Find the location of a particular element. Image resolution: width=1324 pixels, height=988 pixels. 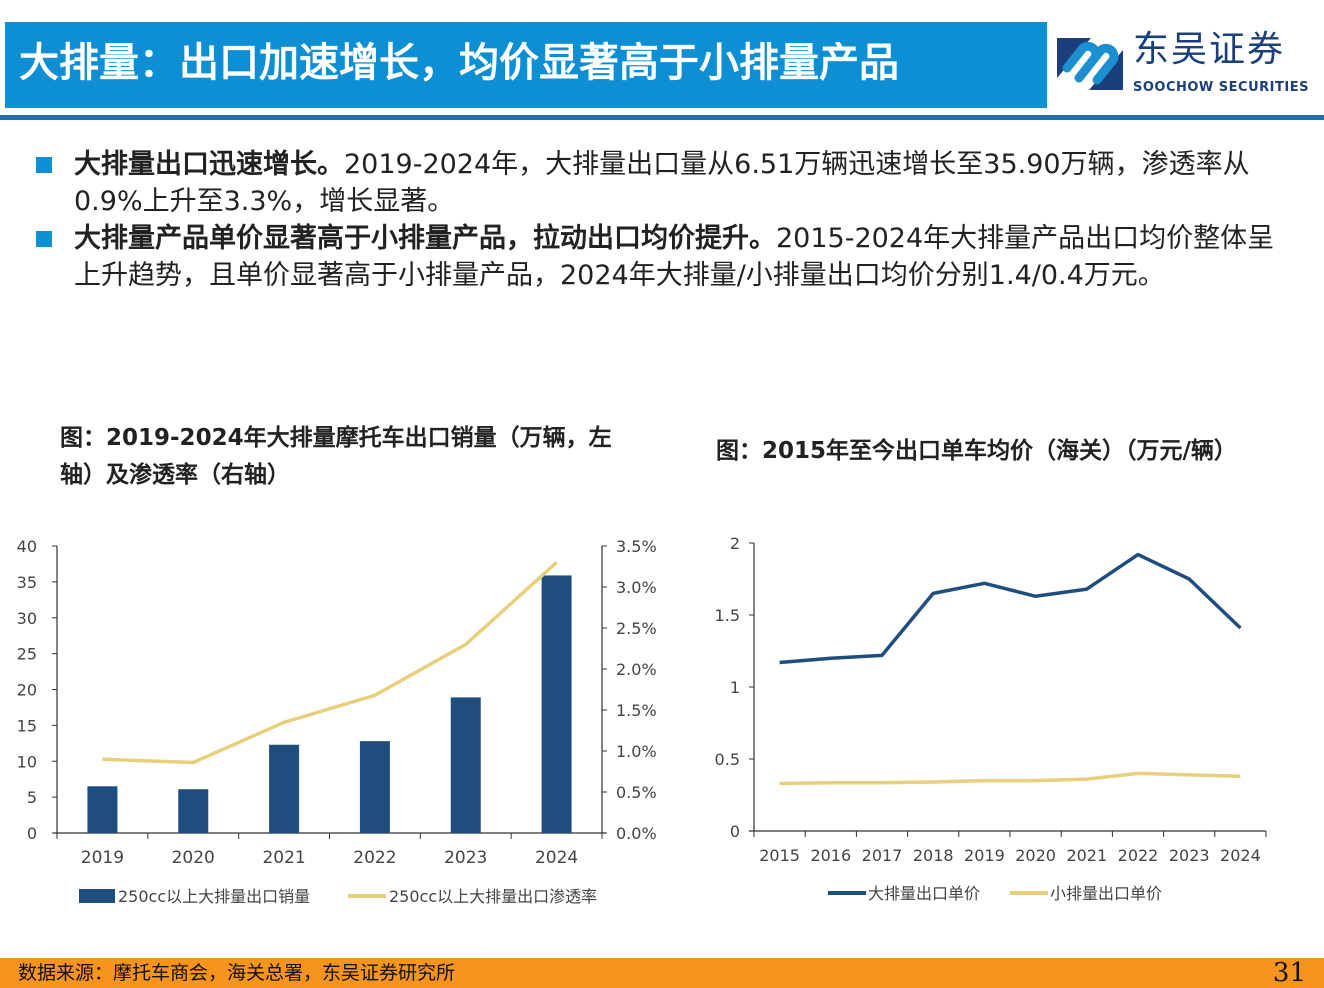

y-tick-label: 30 is located at coordinates (27, 618).